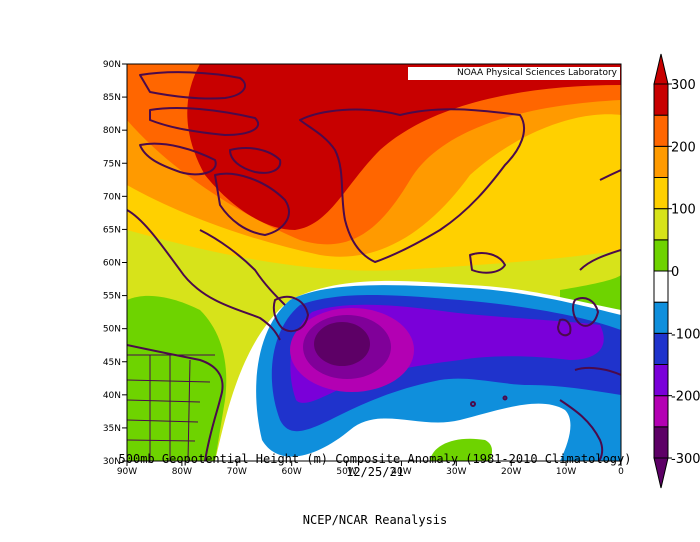 This screenshot has width=700, height=542. Describe the element at coordinates (456, 472) in the screenshot. I see `lon-tick-label: 30W` at that location.